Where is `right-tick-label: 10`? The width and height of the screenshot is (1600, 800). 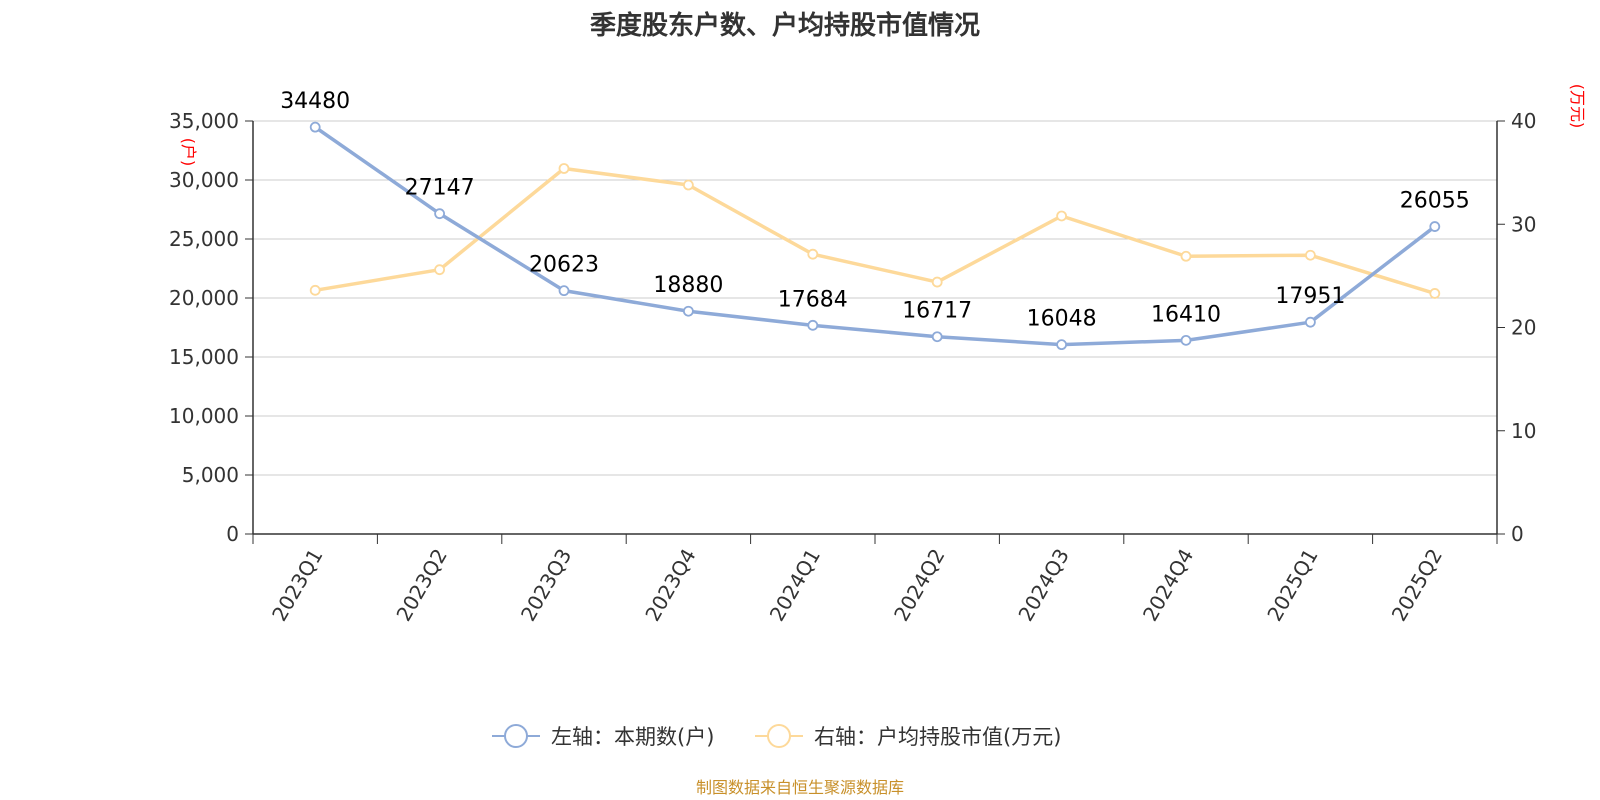
right-tick-label: 10 is located at coordinates (1523, 431).